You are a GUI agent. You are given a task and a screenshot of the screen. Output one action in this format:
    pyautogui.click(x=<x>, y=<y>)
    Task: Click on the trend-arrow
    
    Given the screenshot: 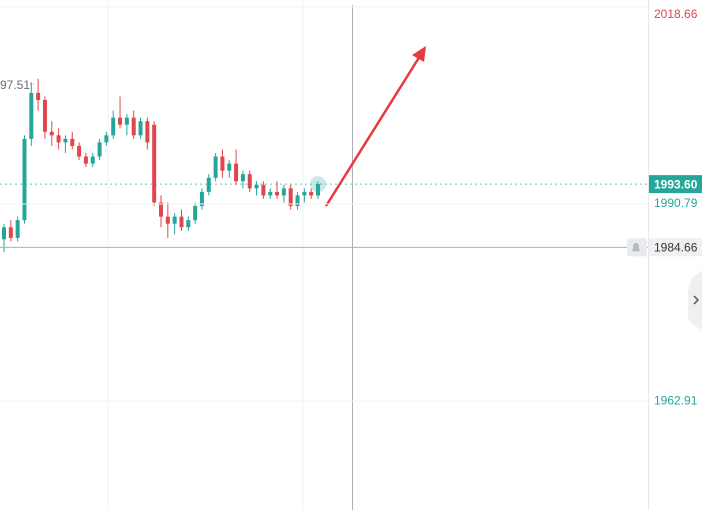 What is the action you would take?
    pyautogui.click(x=375, y=126)
    